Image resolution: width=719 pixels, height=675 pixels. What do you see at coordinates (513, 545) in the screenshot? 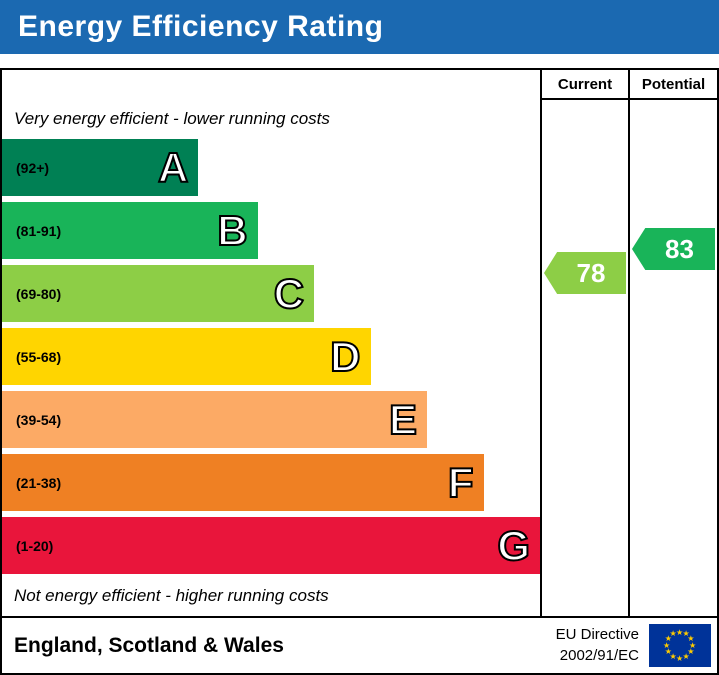
I see `band-g-letter: G` at bounding box center [513, 545].